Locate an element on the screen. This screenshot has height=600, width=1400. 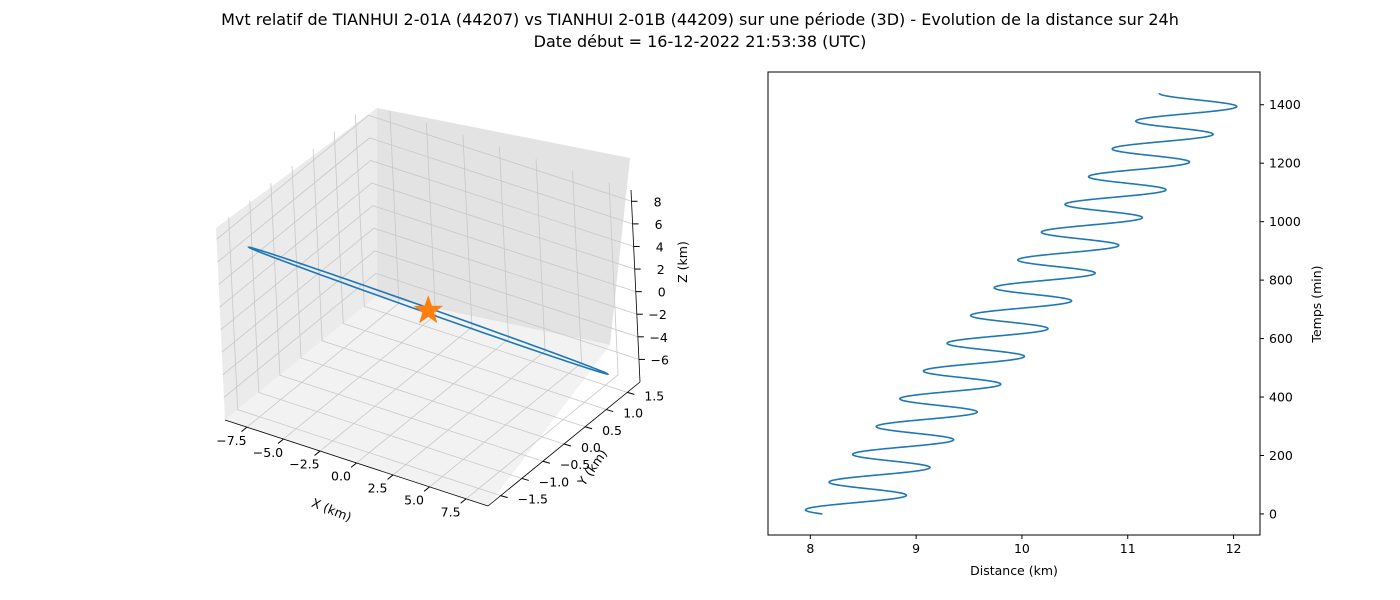
x-tick-label-2d: 11 is located at coordinates (1128, 548).